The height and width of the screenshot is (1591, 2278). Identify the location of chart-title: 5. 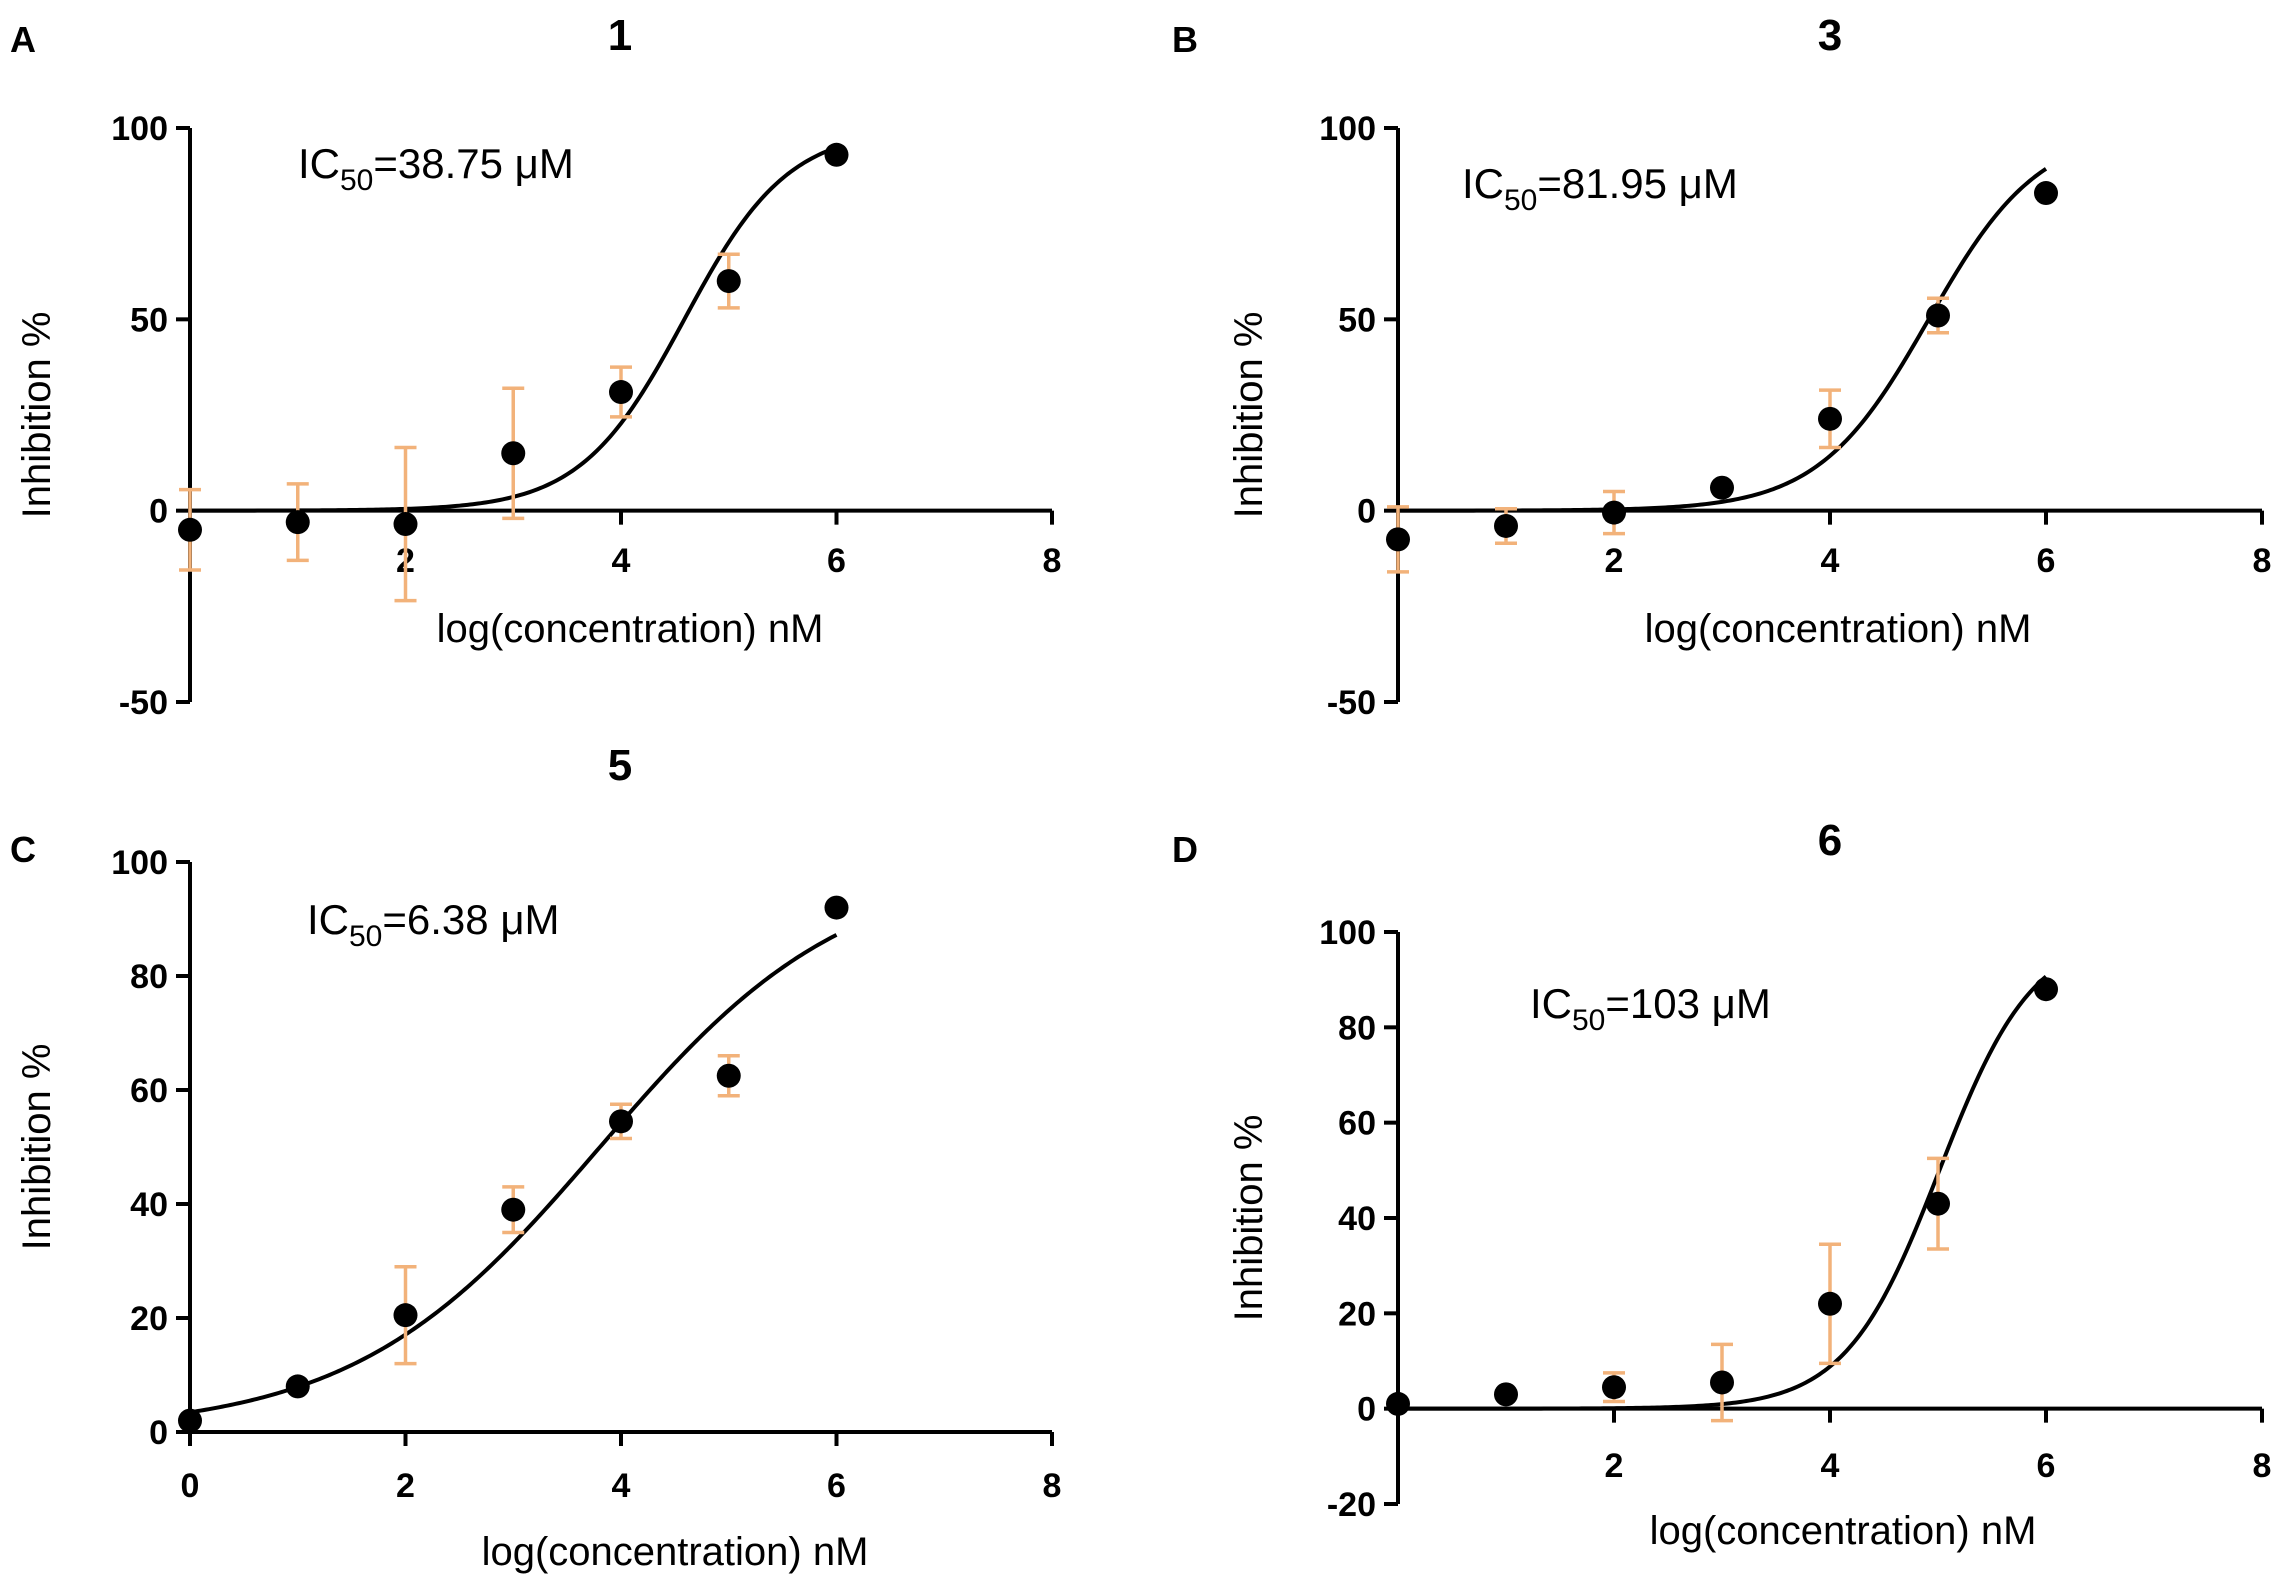
(620, 765).